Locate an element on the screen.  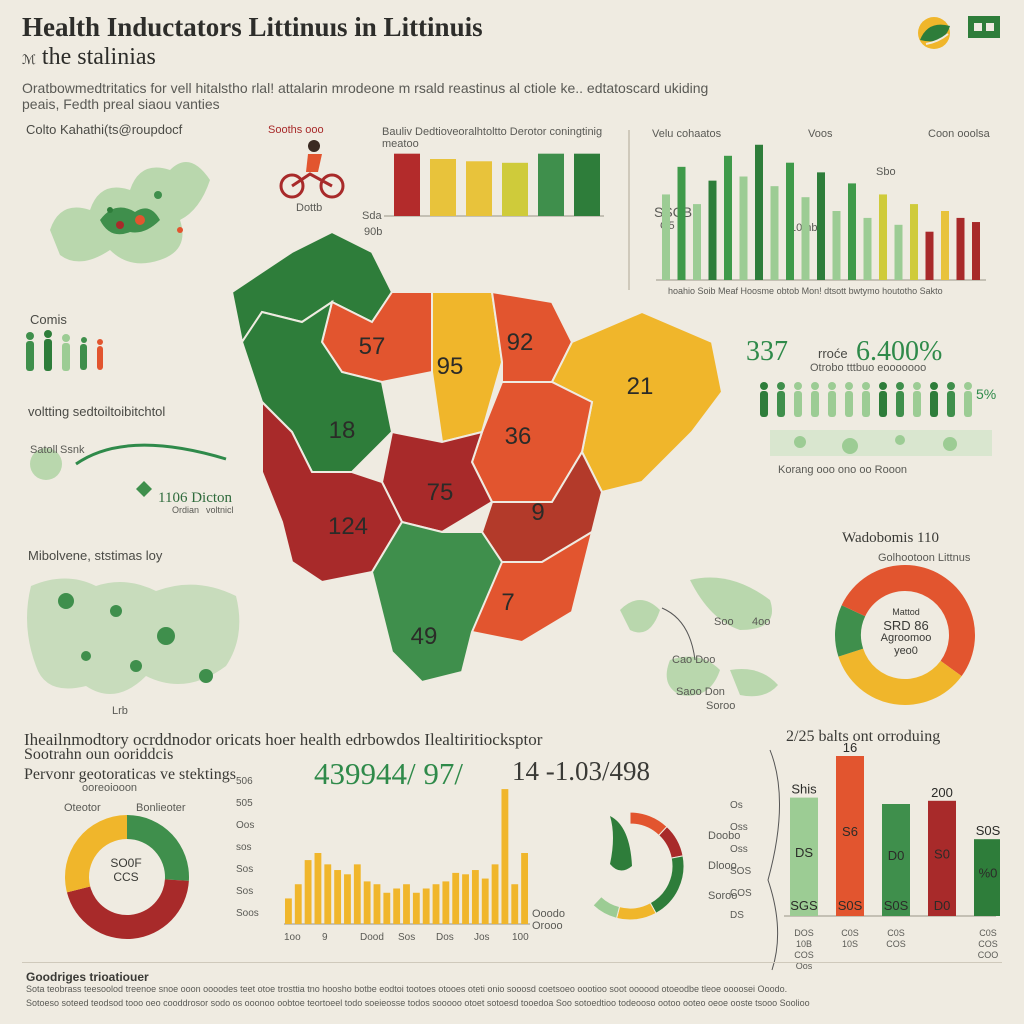
rb-foot-label: DOS is located at coordinates (804, 933).